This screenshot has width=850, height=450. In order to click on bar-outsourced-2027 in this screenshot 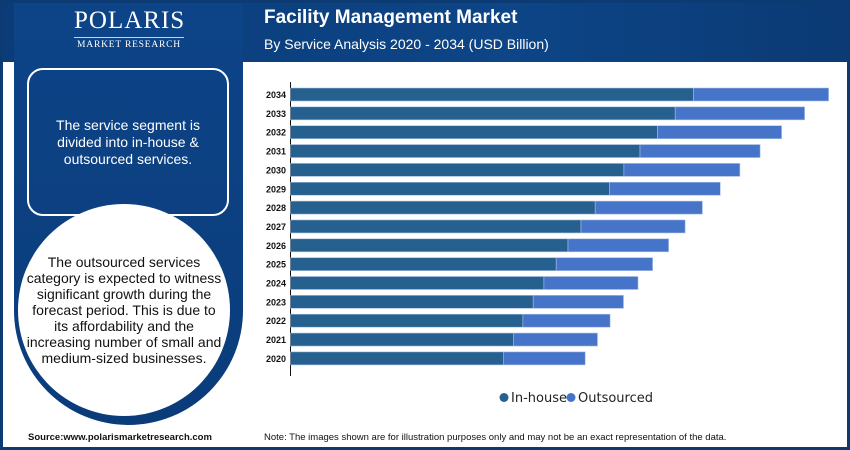, I will do `click(633, 226)`.